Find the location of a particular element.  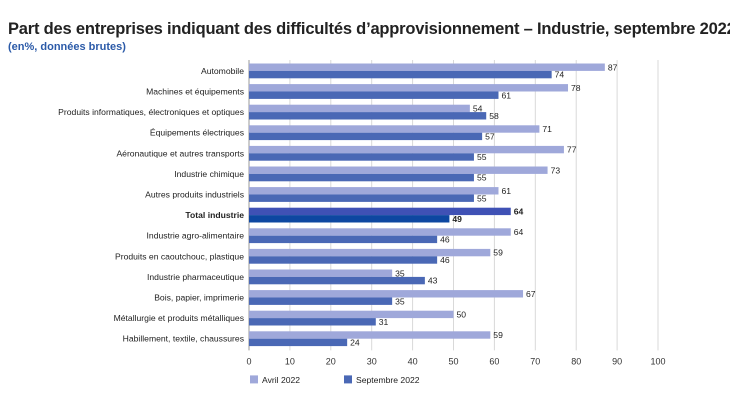

value-label: 54 is located at coordinates (478, 109).